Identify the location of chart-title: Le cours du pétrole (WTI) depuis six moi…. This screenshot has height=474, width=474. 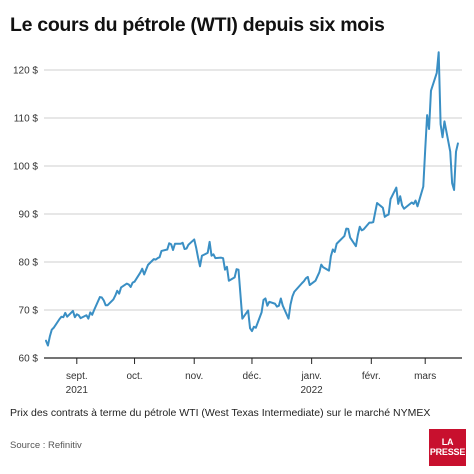
(197, 25).